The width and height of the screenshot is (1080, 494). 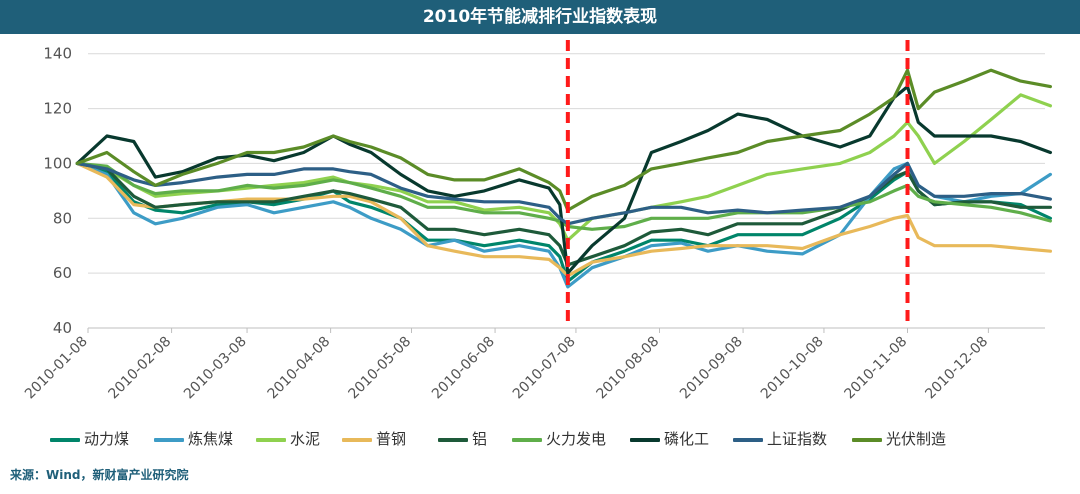 I want to click on legend-item: 上证指数, so click(x=780, y=439).